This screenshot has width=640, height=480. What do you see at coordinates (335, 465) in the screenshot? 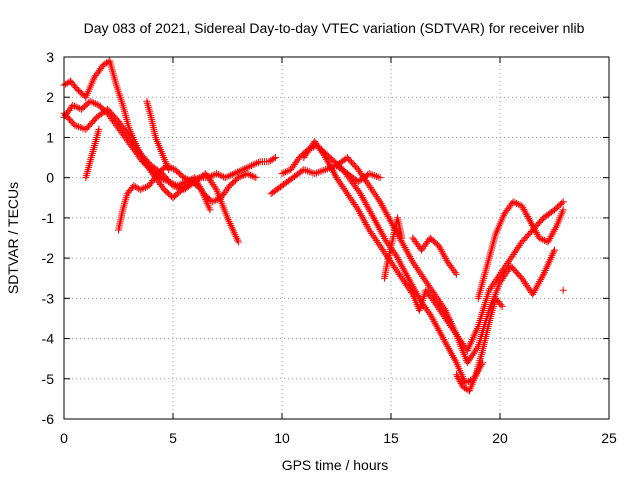
I see `x-axis-label: GPS time / hours` at bounding box center [335, 465].